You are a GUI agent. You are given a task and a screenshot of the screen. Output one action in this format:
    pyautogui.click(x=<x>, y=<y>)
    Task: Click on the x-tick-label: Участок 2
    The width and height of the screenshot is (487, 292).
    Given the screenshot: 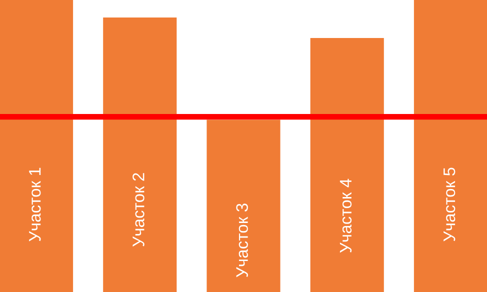 What is the action you would take?
    pyautogui.click(x=138, y=210)
    